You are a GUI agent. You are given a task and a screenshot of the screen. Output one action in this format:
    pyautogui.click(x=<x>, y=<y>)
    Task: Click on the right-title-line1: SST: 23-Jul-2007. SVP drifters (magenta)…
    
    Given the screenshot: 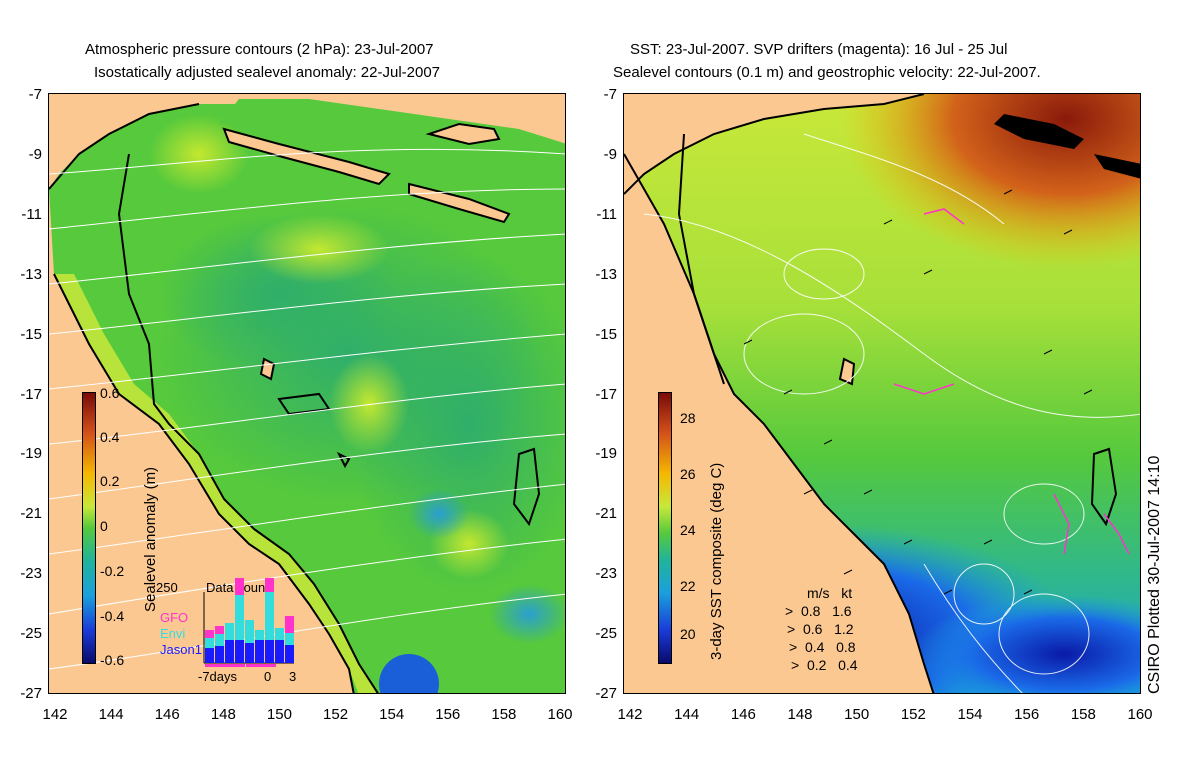 What is the action you would take?
    pyautogui.click(x=819, y=49)
    